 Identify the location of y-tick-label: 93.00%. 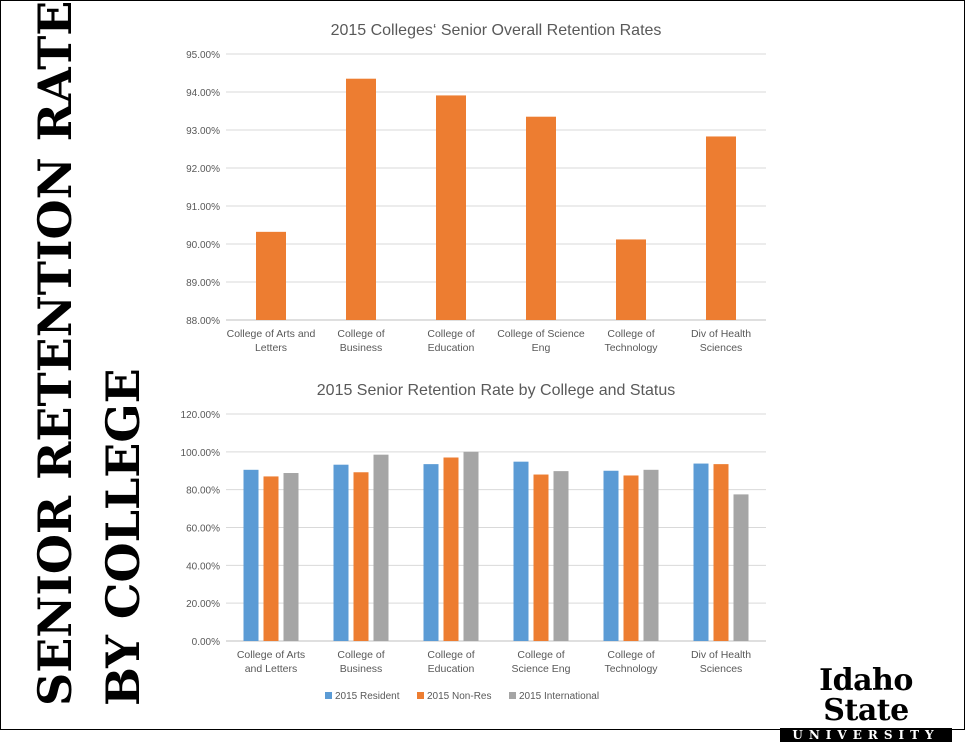
(203, 131).